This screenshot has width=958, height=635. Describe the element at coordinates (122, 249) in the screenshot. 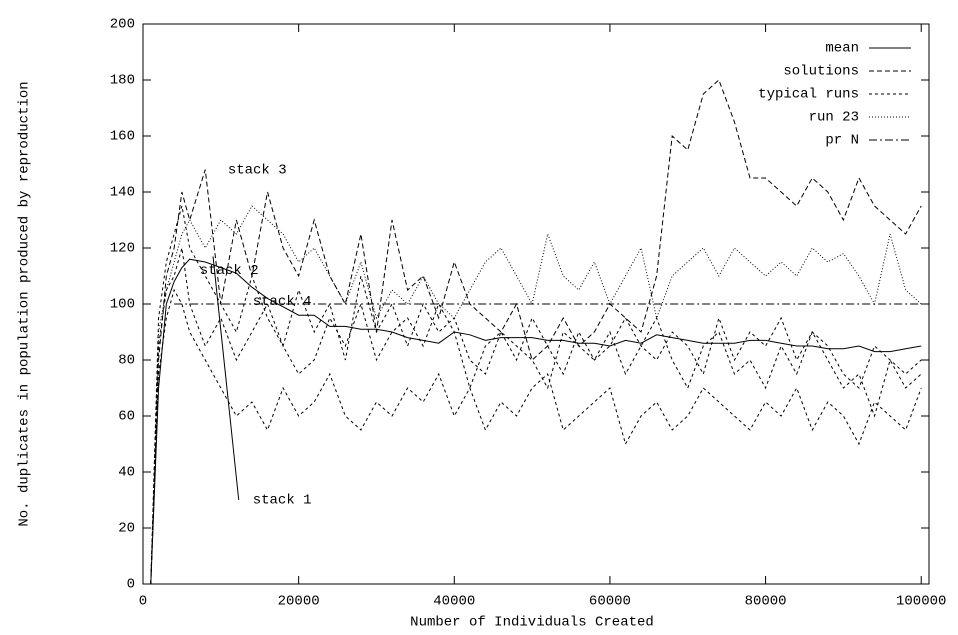

I see `y-tick-label: 120` at that location.